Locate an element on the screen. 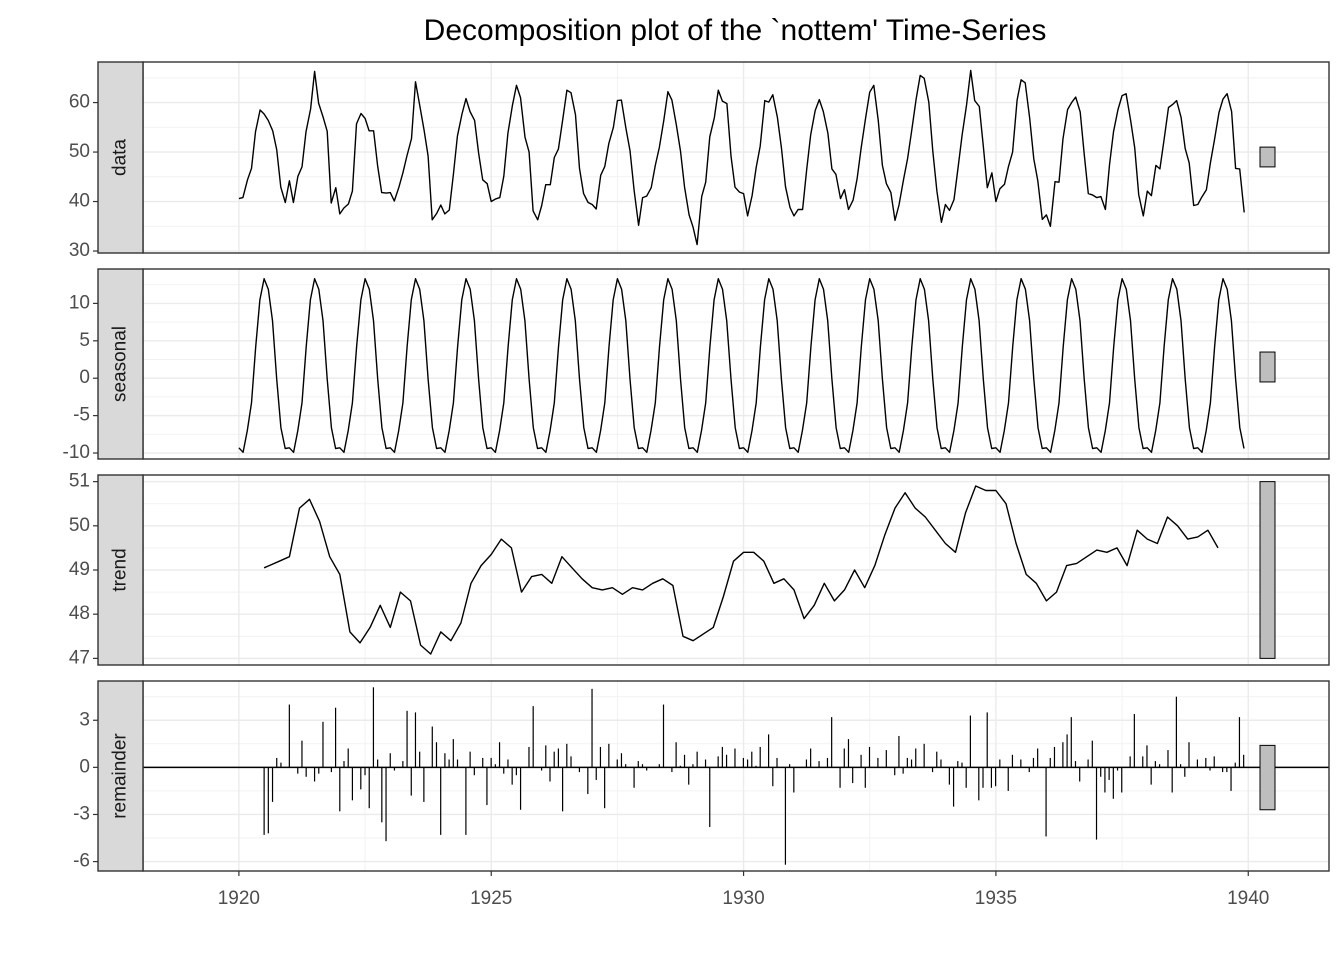  y-tick-label: 3 is located at coordinates (84, 719).